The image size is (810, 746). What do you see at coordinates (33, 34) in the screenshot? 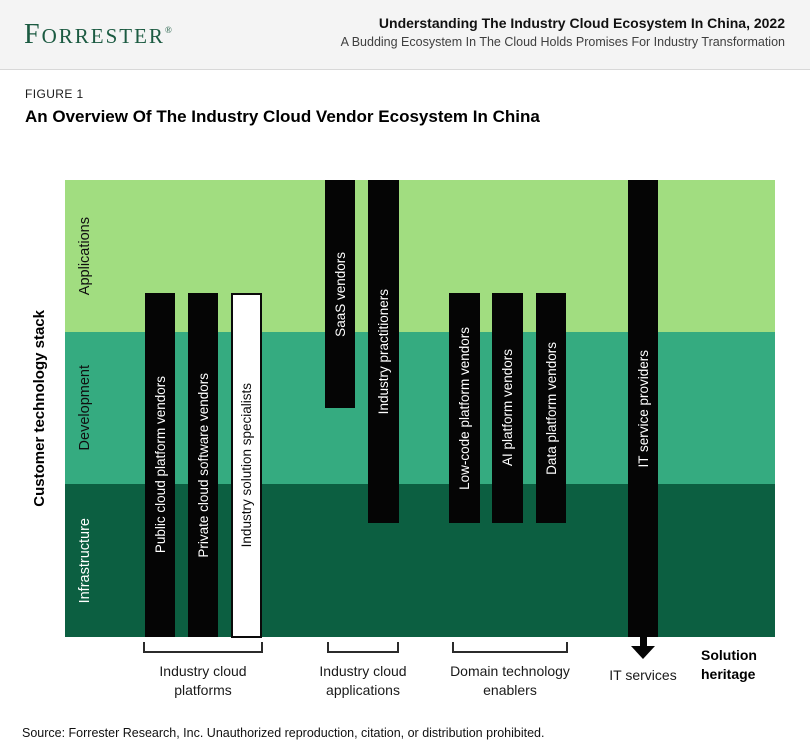
I see `logo-initial: F` at bounding box center [33, 34].